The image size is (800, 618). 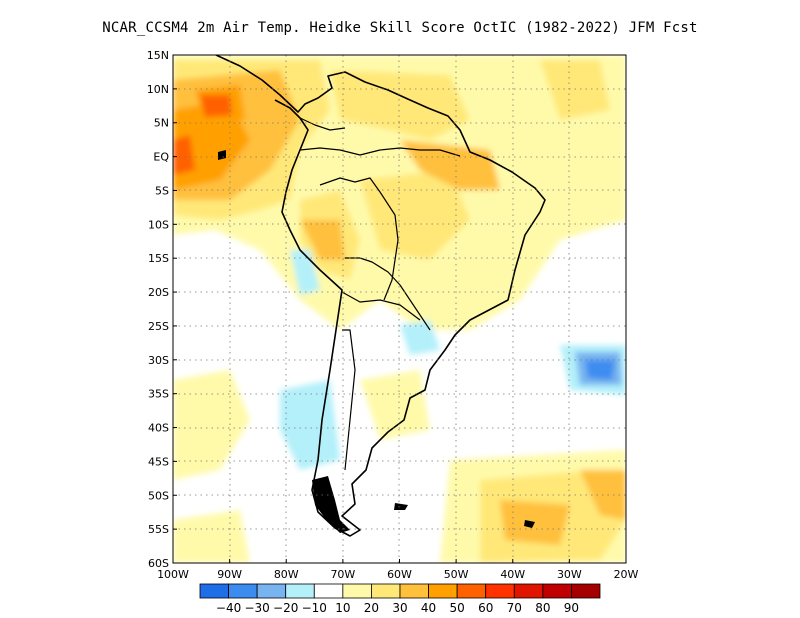 I want to click on lon-tick-label: 100W, so click(x=173, y=574).